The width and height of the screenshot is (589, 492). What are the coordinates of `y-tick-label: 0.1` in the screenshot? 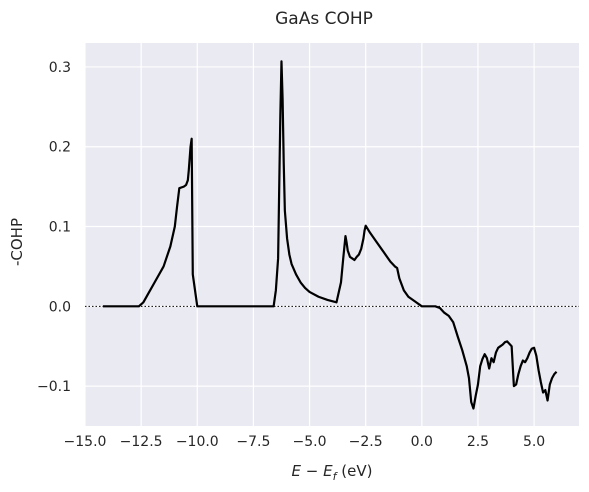 It's located at (60, 228).